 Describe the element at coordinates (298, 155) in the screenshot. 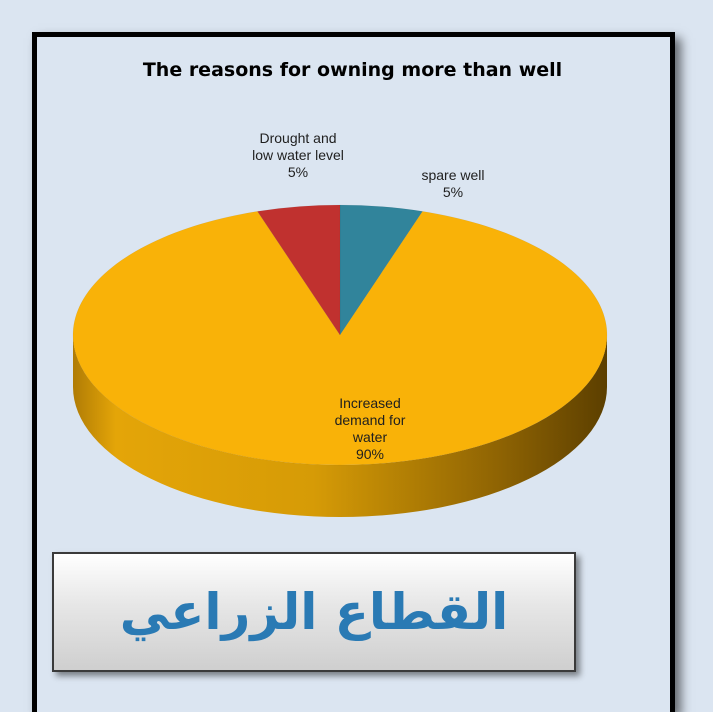

I see `slice-label-drought: Drought and low water level 5%` at that location.